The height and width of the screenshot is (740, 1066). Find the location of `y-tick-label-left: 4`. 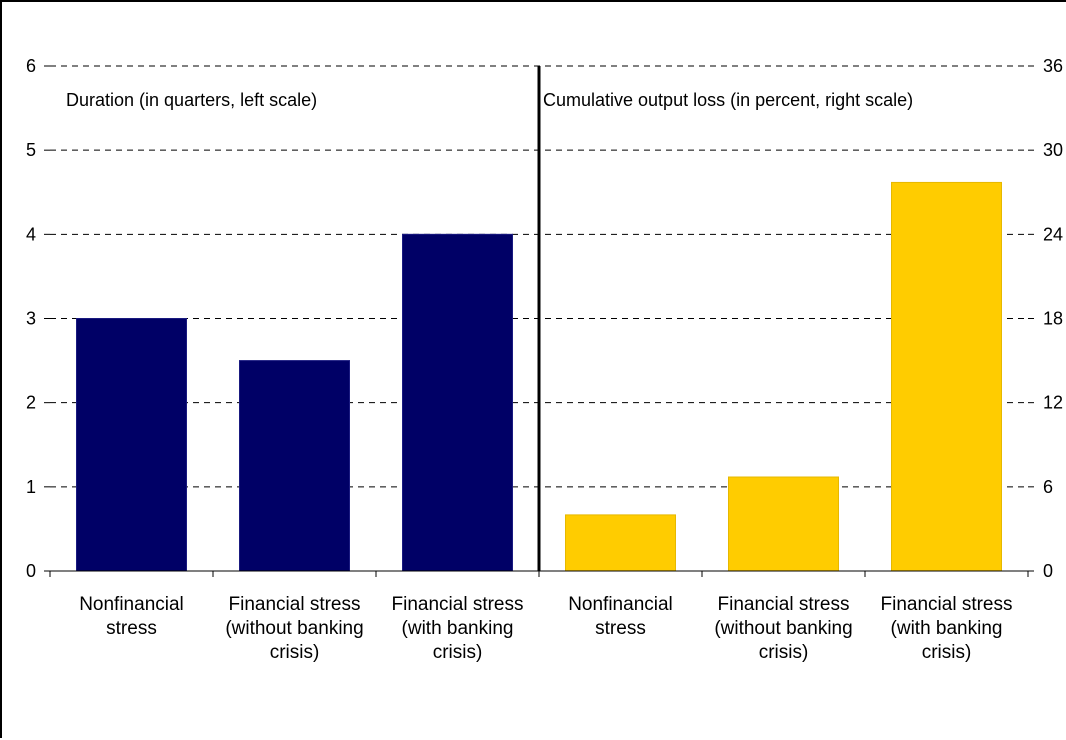

y-tick-label-left: 4 is located at coordinates (31, 234).